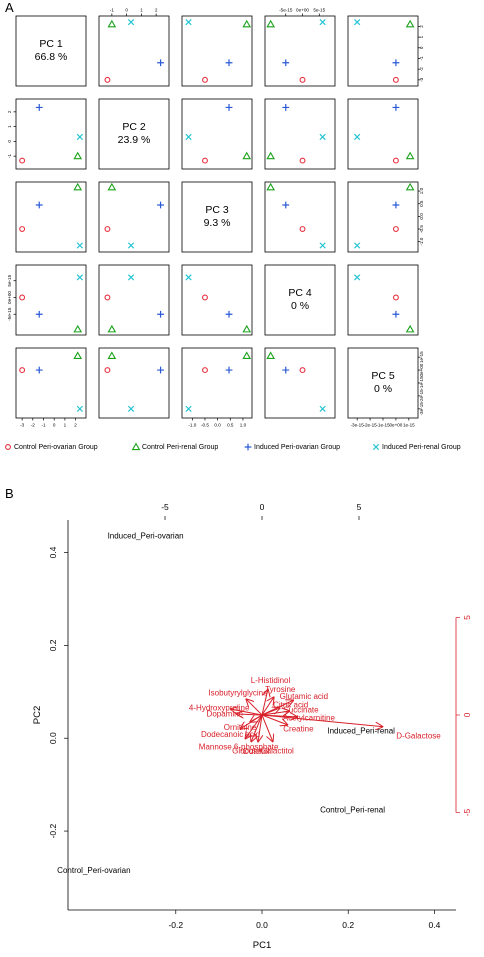 The width and height of the screenshot is (484, 957). I want to click on tick-label: -1, so click(421, 58).